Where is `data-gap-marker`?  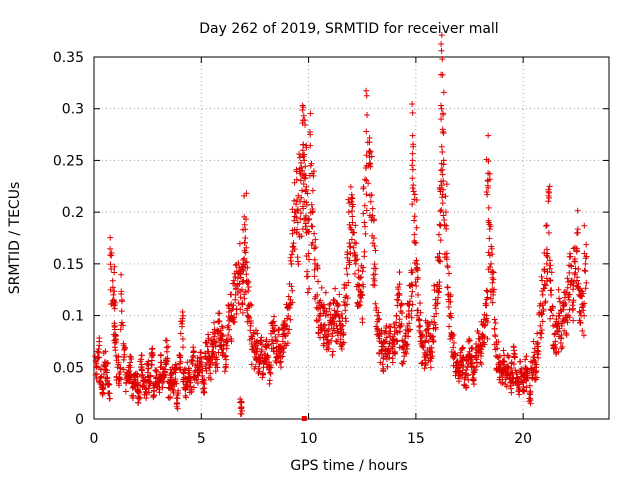 data-gap-marker is located at coordinates (304, 418).